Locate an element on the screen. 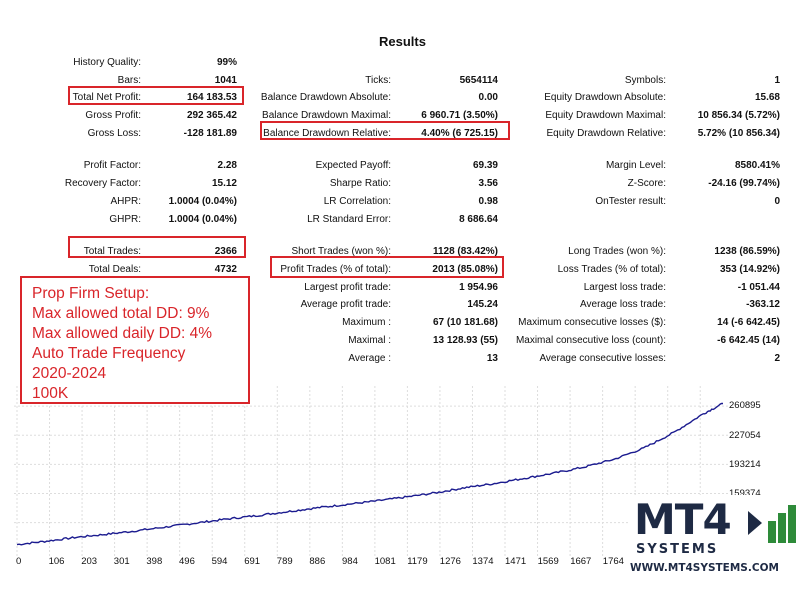 This screenshot has width=805, height=600. x-tick-label: 1374 is located at coordinates (483, 561).